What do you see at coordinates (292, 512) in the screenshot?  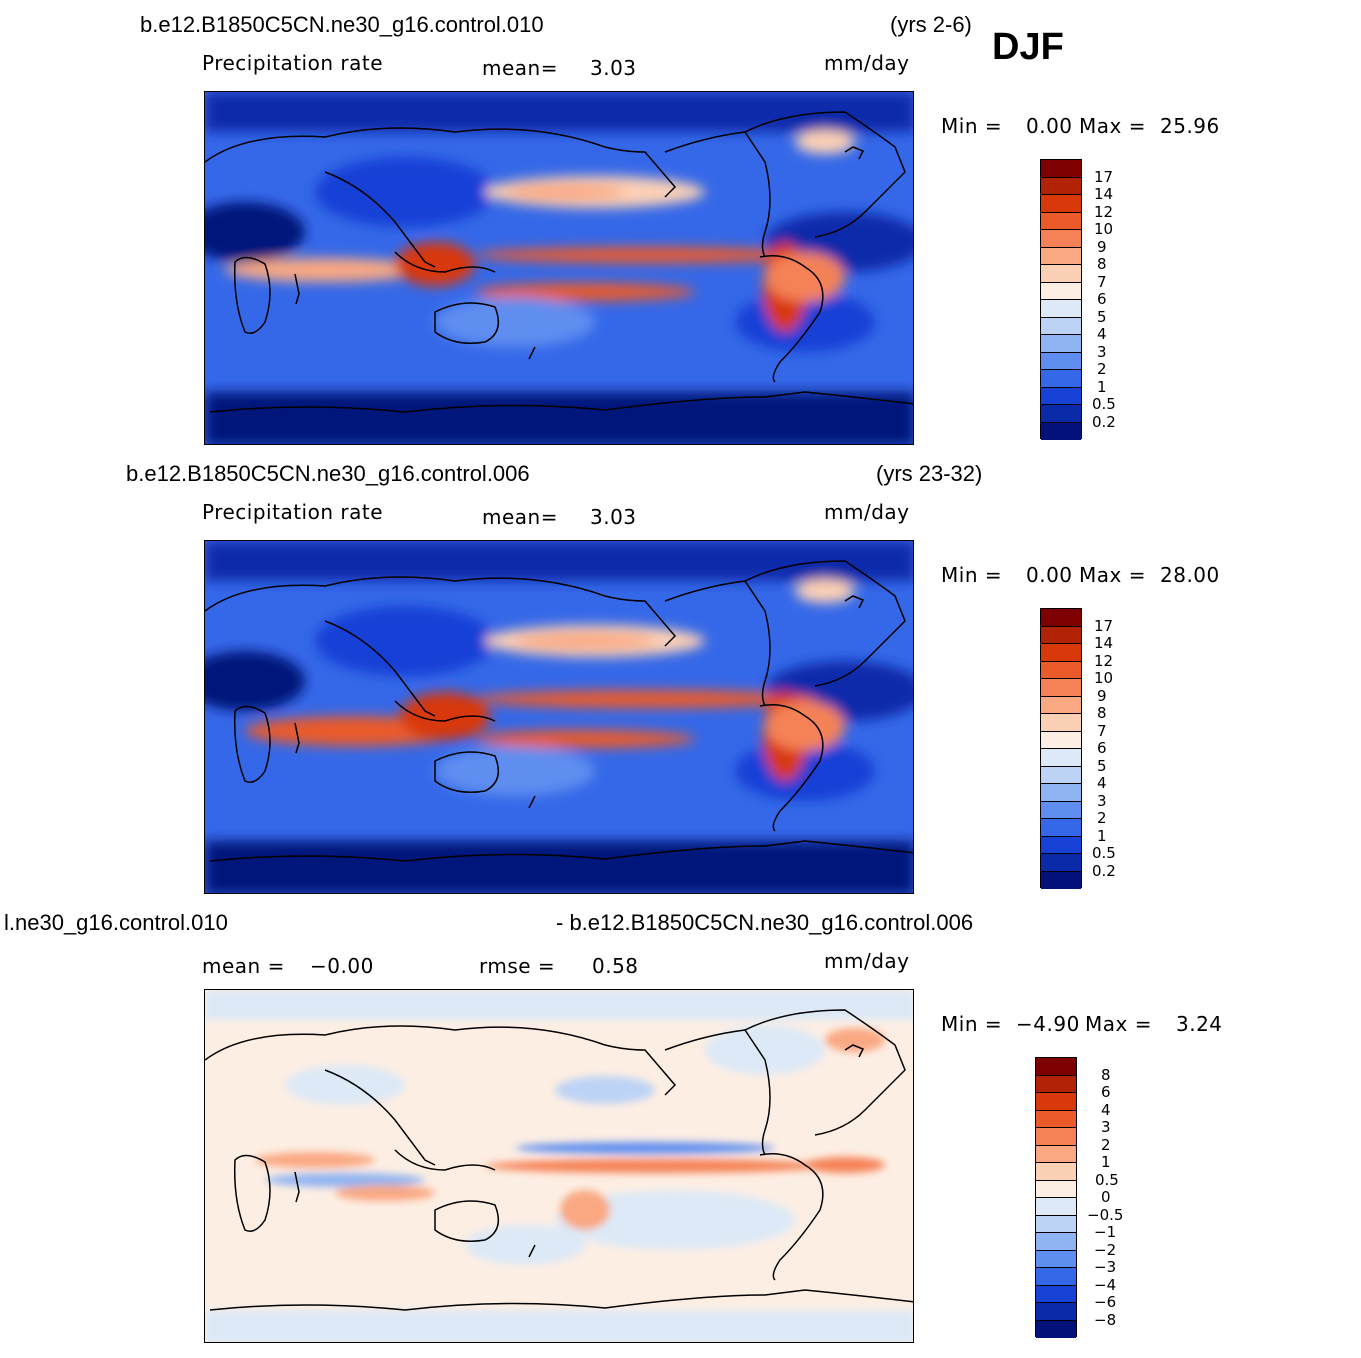 I see `variable-label: Precipitation rate` at bounding box center [292, 512].